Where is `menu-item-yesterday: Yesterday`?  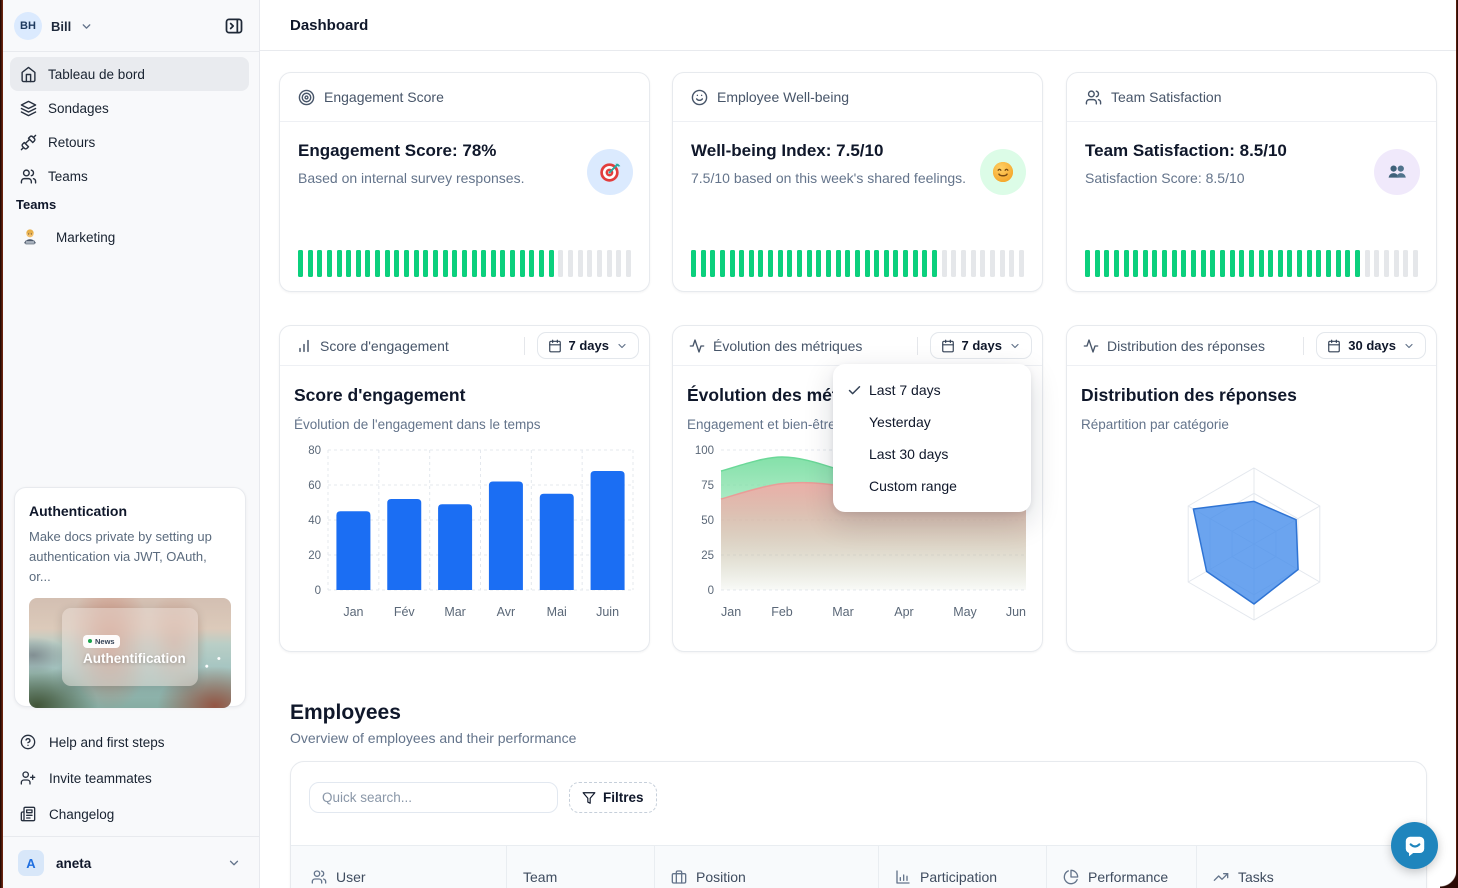
menu-item-yesterday: Yesterday is located at coordinates (932, 422).